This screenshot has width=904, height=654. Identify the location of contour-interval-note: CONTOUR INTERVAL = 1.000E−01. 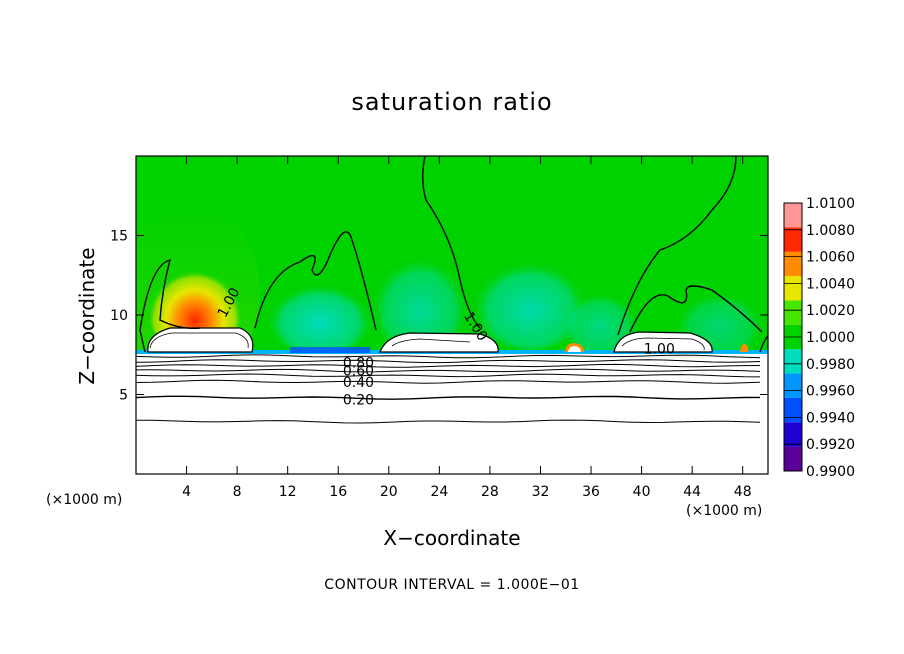
(452, 585).